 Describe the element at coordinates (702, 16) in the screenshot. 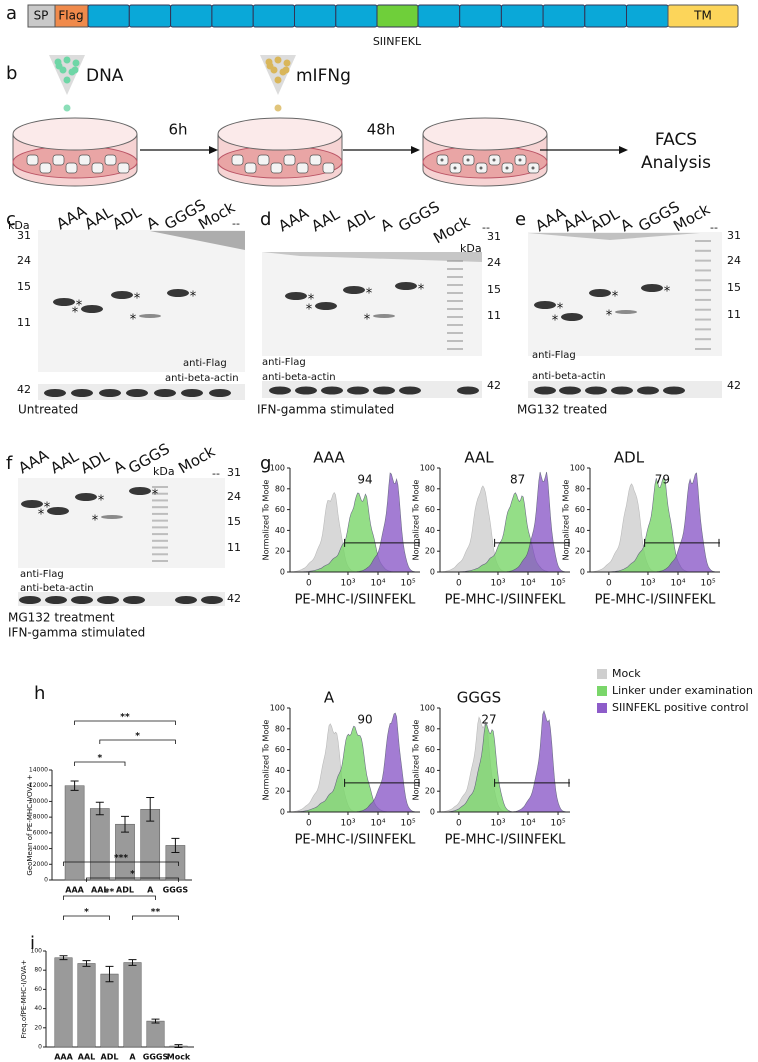

I see `segment-label: TM` at that location.